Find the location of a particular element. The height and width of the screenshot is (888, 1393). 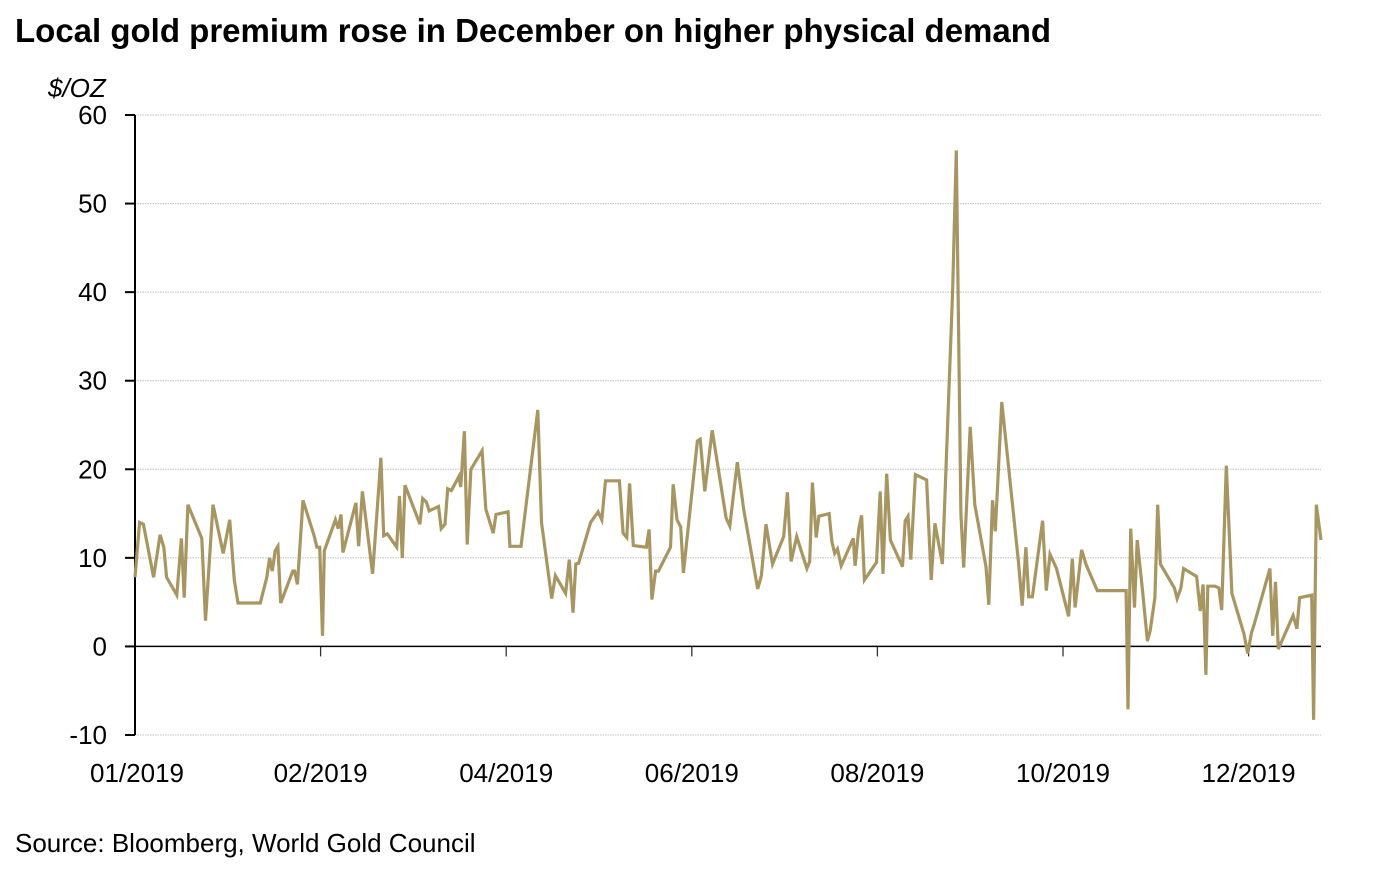

y-tick-label-50: 50 is located at coordinates (92, 204).